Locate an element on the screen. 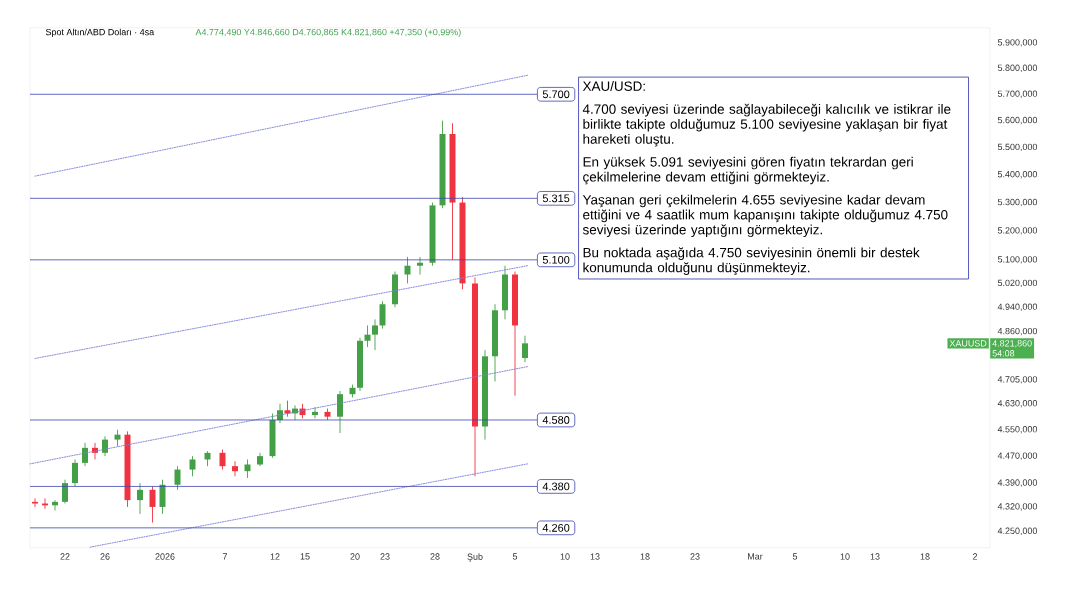 Image resolution: width=1084 pixels, height=610 pixels. y-tick-label: 4.550,000 is located at coordinates (1017, 430).